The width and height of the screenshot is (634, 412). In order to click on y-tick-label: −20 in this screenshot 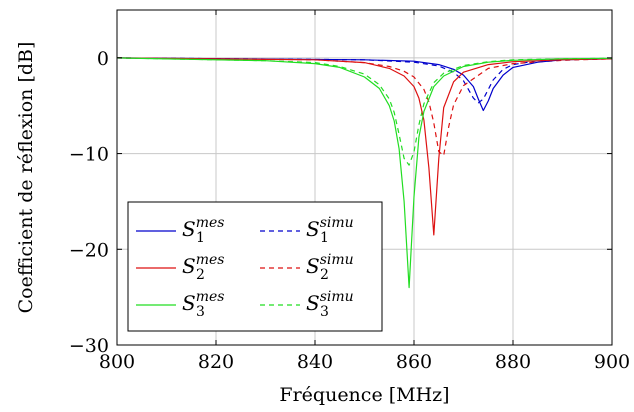, I will do `click(89, 250)`.